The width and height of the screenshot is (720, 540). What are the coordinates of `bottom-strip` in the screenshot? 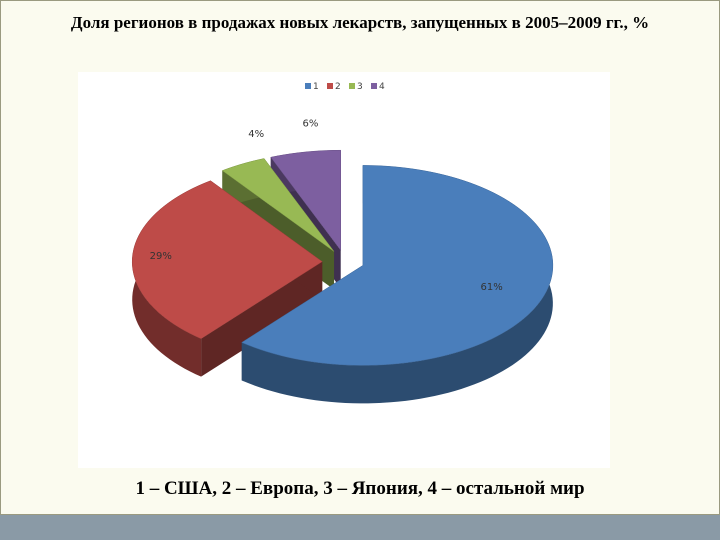 It's located at (360, 527).